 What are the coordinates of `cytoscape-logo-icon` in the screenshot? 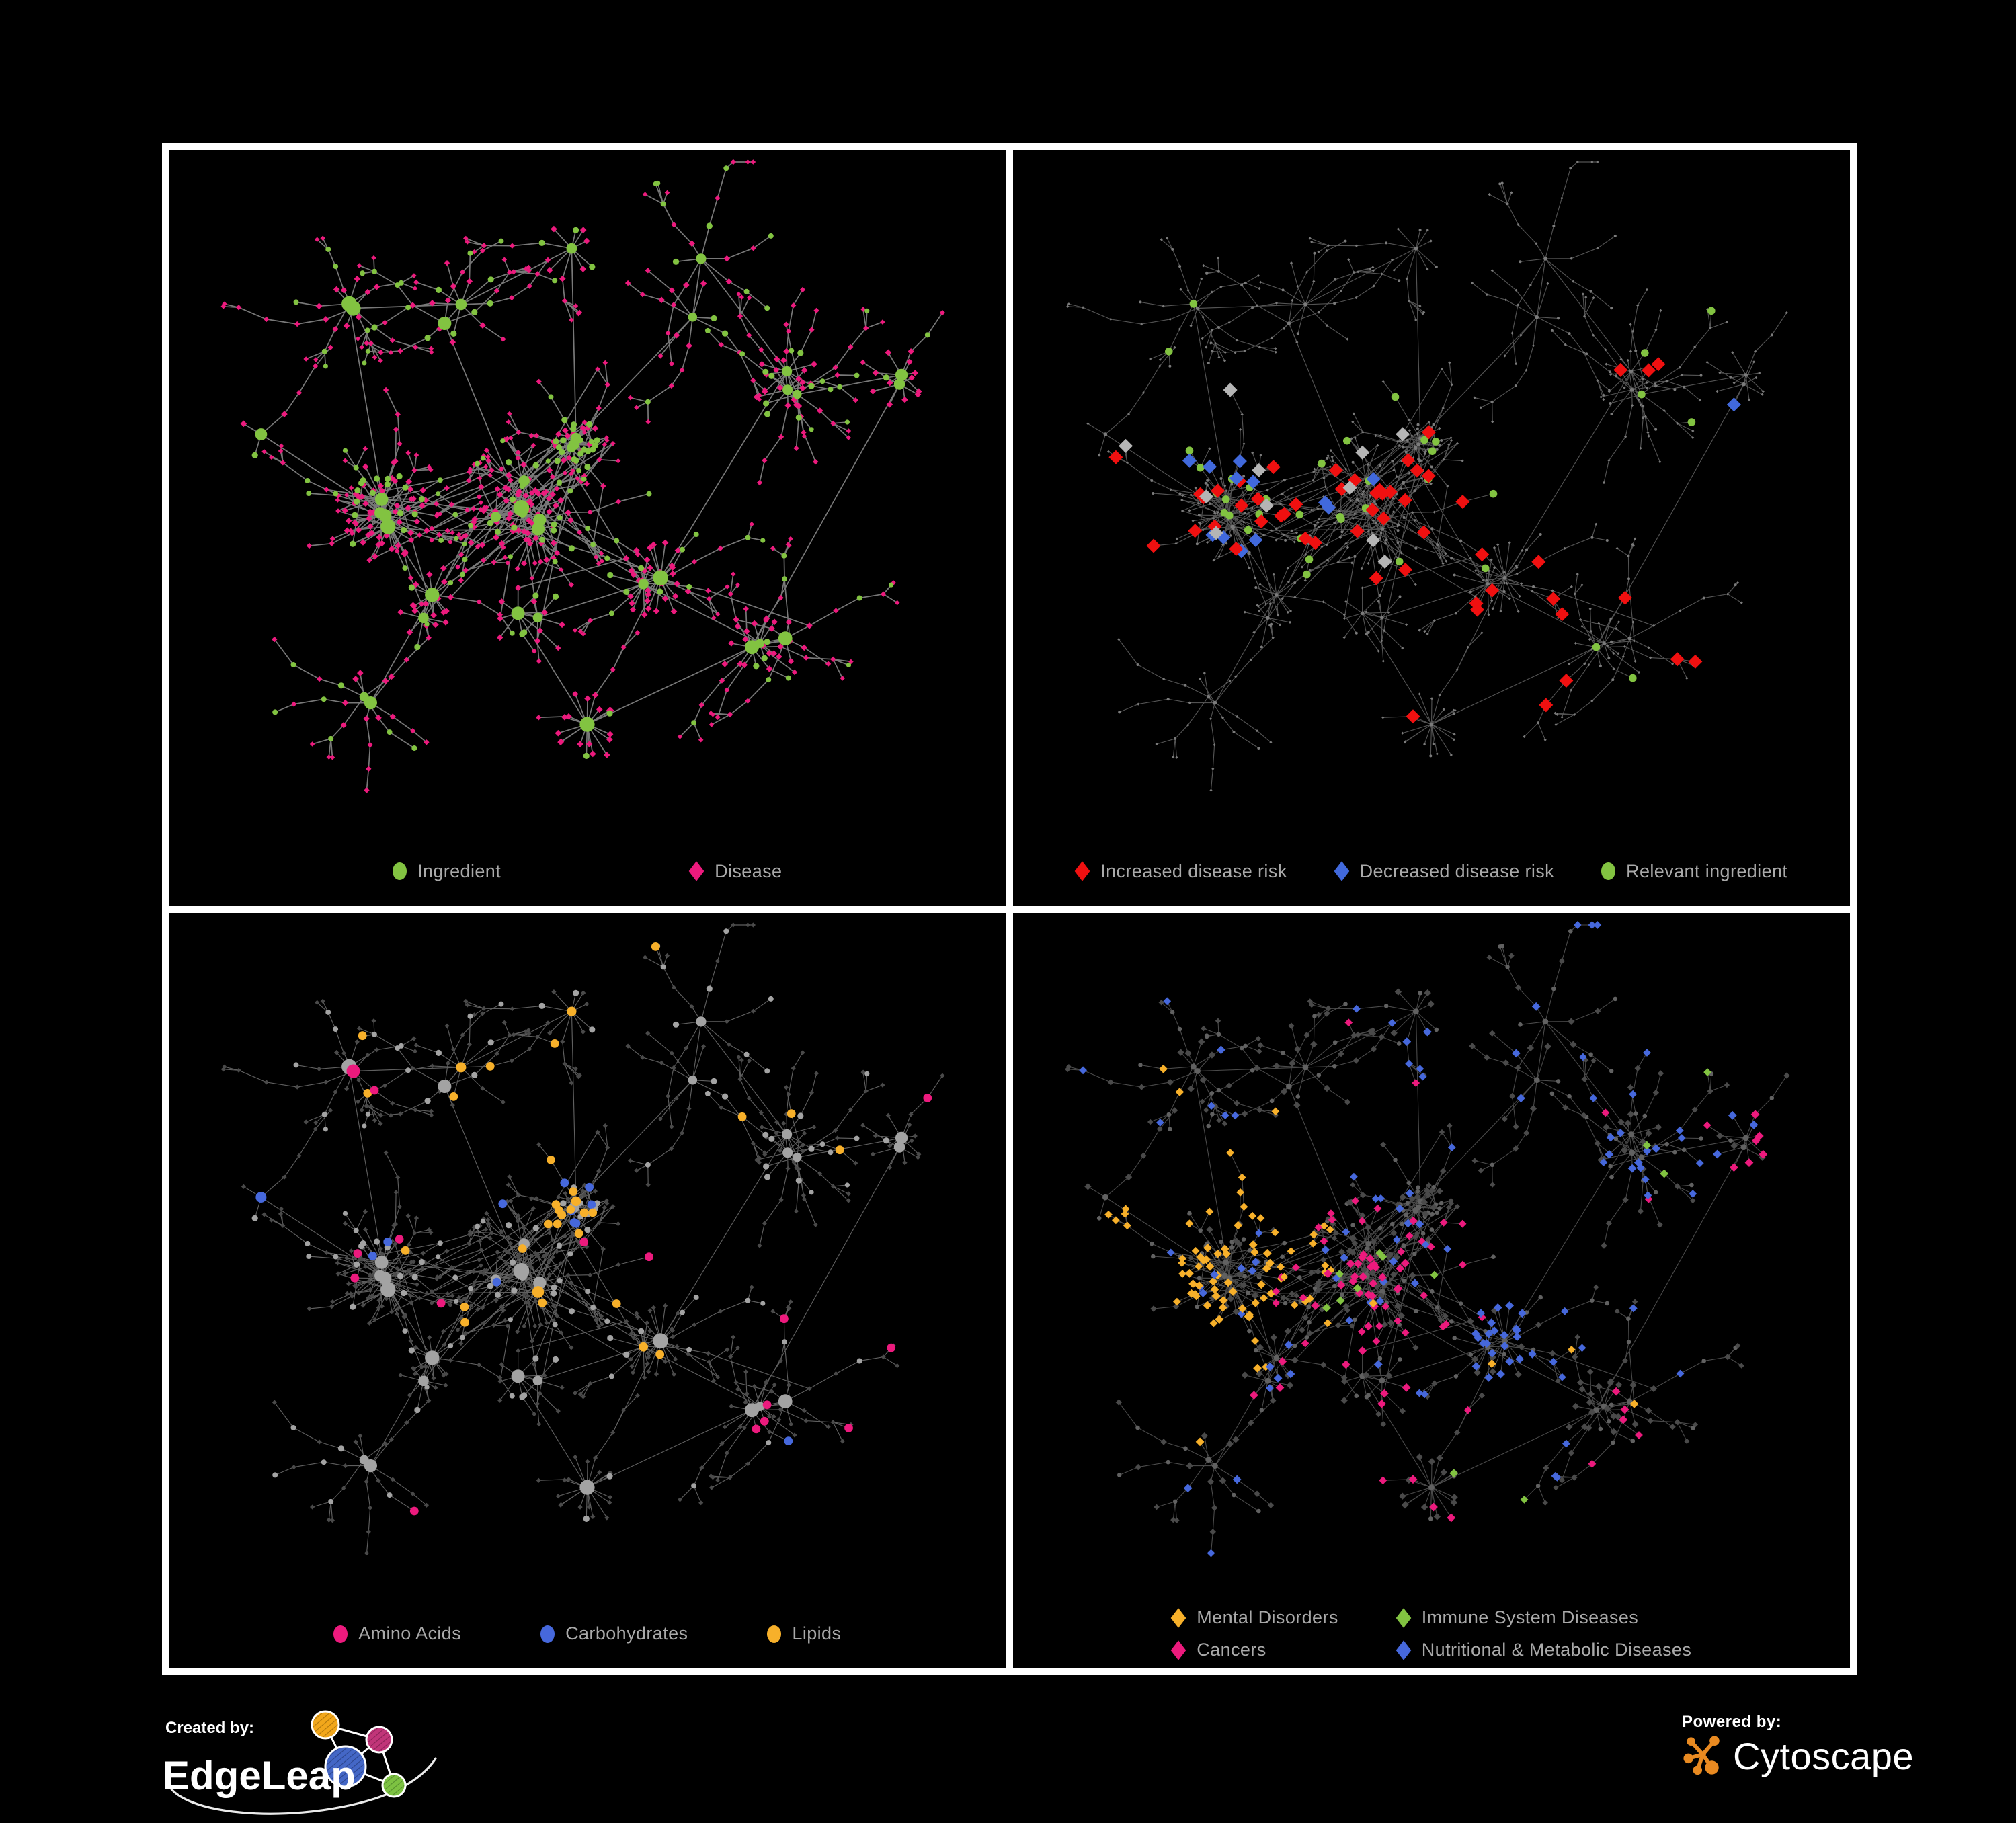 It's located at (1701, 1755).